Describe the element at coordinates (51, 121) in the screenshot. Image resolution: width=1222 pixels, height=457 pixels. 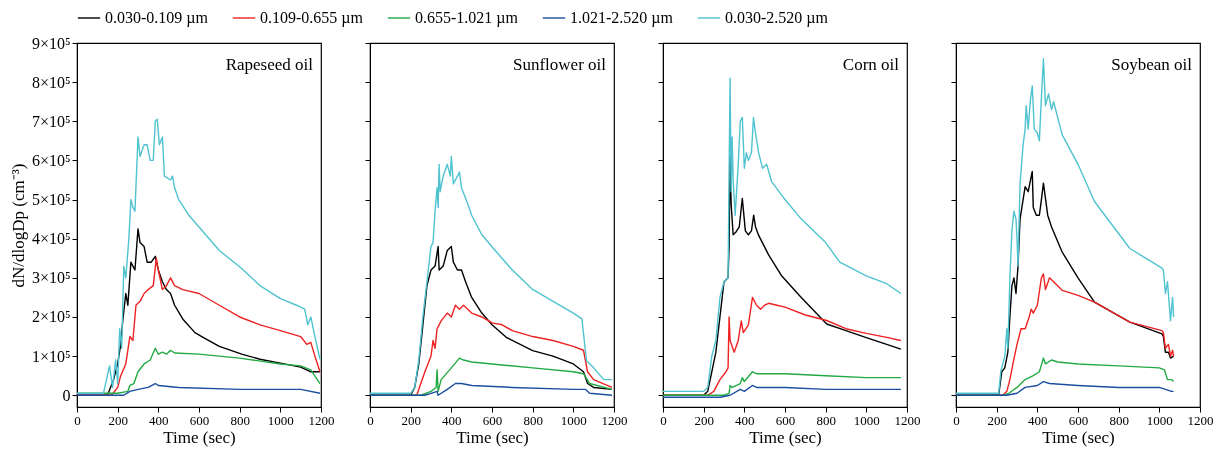
I see `y-tick-label: 7×10⁵` at that location.